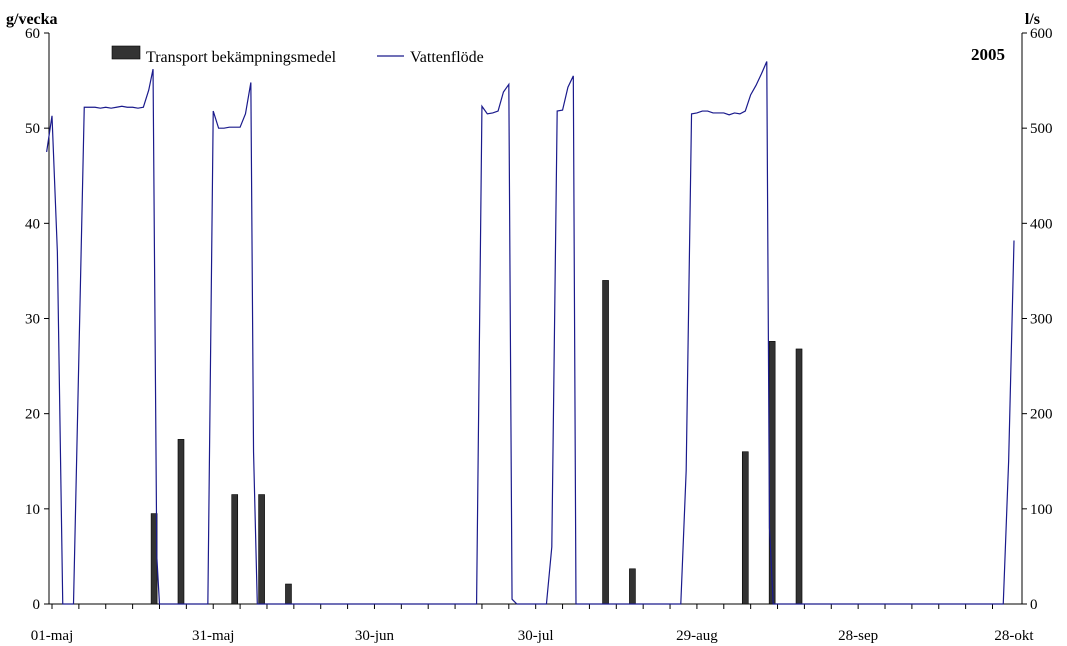  Describe the element at coordinates (241, 57) in the screenshot. I see `legend-label-transport: Transport bekämpningsmedel` at that location.